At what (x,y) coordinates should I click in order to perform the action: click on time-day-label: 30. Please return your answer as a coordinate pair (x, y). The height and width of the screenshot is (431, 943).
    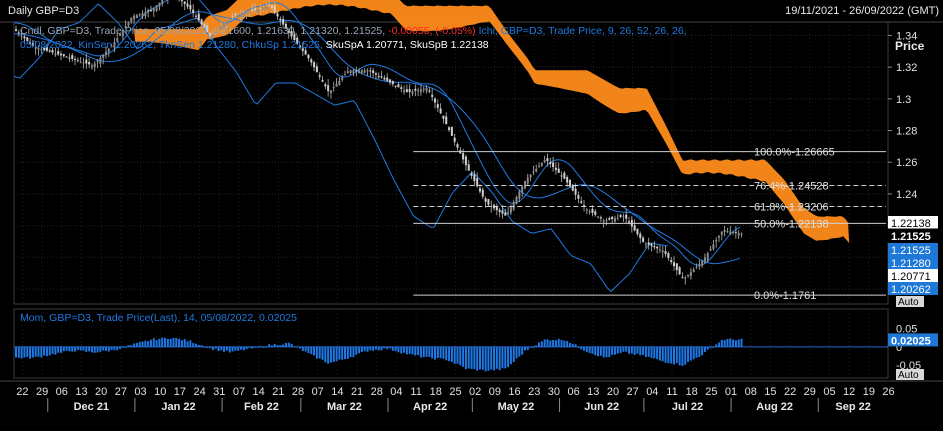
    Looking at the image, I should click on (554, 392).